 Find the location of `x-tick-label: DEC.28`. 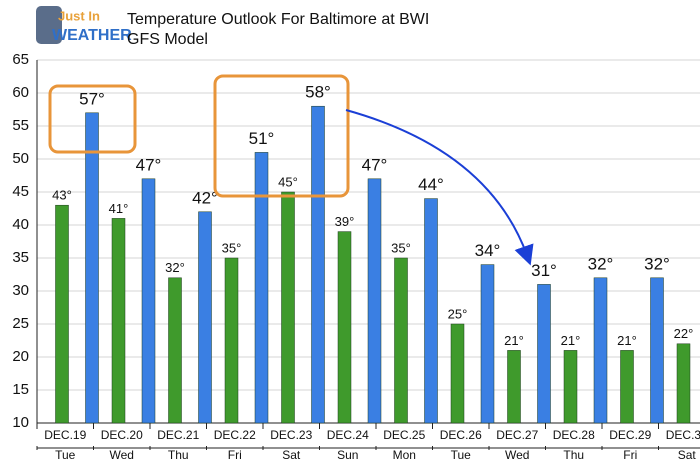

x-tick-label: DEC.28 is located at coordinates (574, 435).